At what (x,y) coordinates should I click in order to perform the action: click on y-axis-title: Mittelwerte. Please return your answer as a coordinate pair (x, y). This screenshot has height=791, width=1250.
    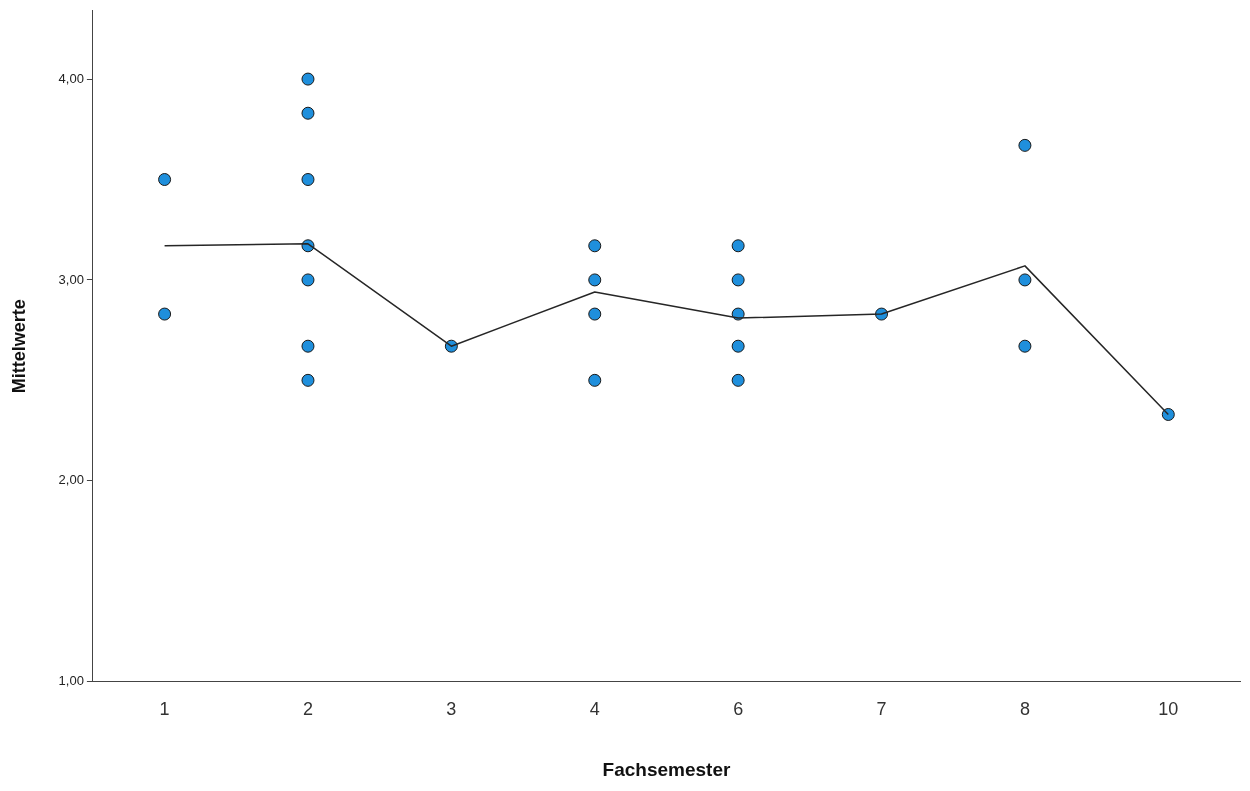
    Looking at the image, I should click on (18, 346).